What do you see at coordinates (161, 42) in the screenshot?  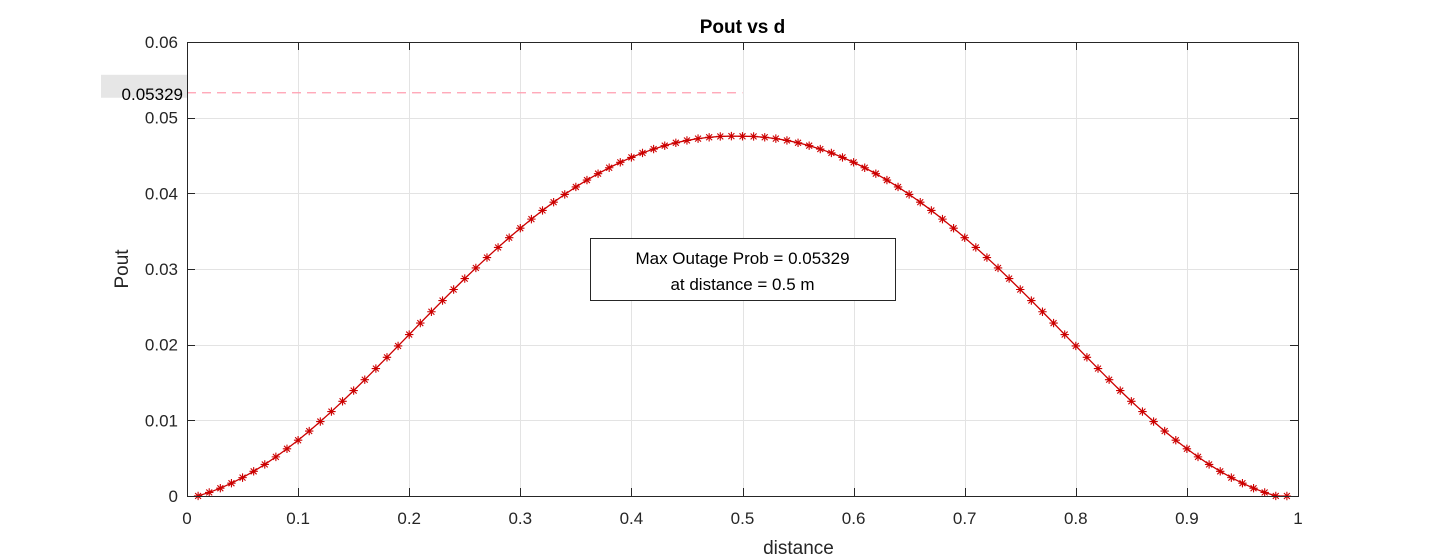 I see `y-tick-label: 0.06` at bounding box center [161, 42].